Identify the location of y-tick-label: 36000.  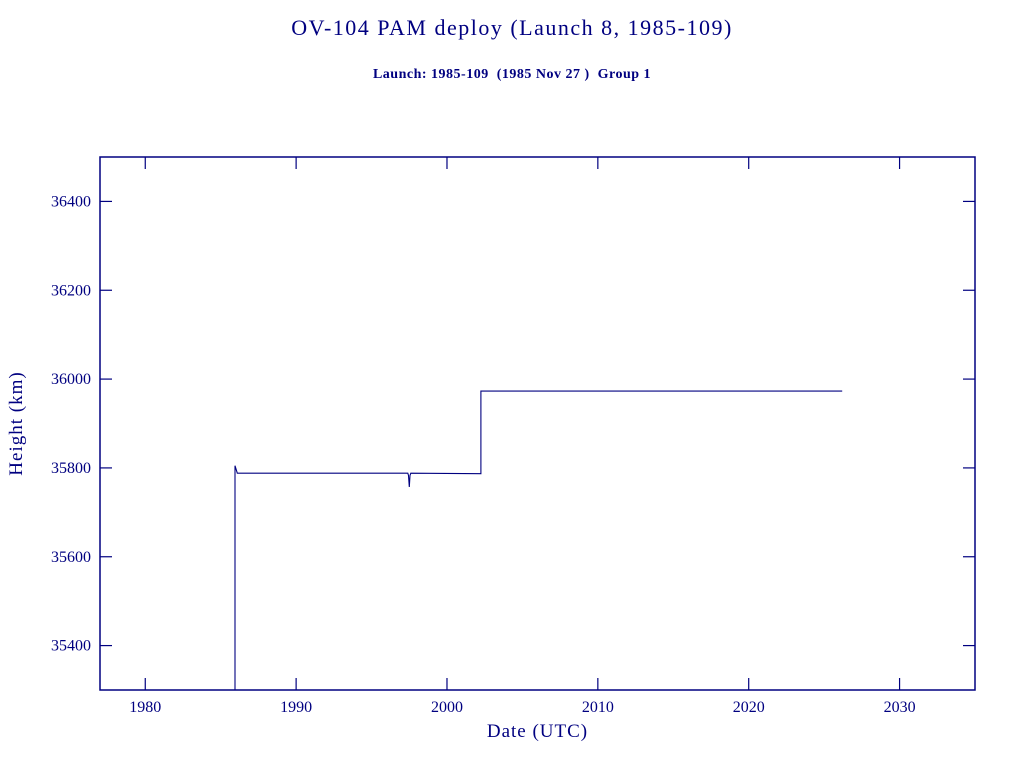
(71, 379).